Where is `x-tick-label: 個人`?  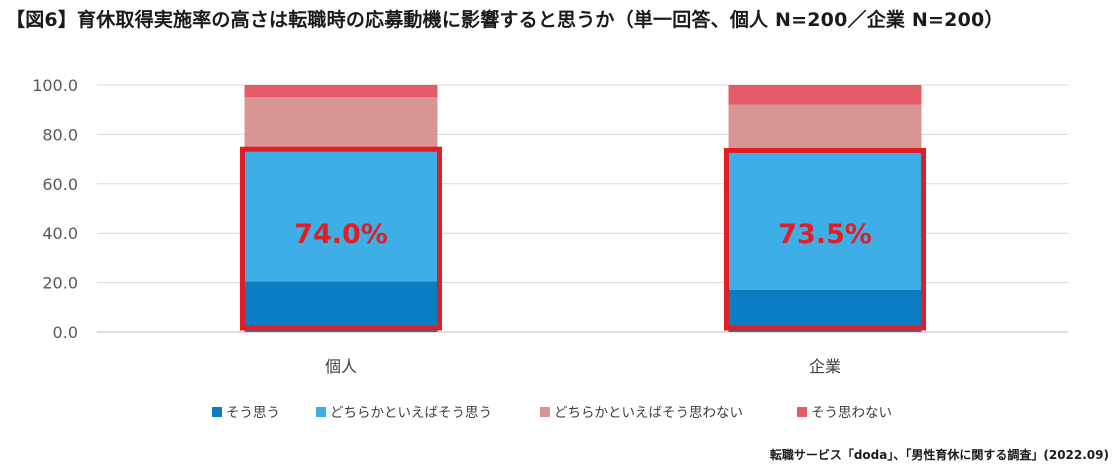 x-tick-label: 個人 is located at coordinates (341, 366).